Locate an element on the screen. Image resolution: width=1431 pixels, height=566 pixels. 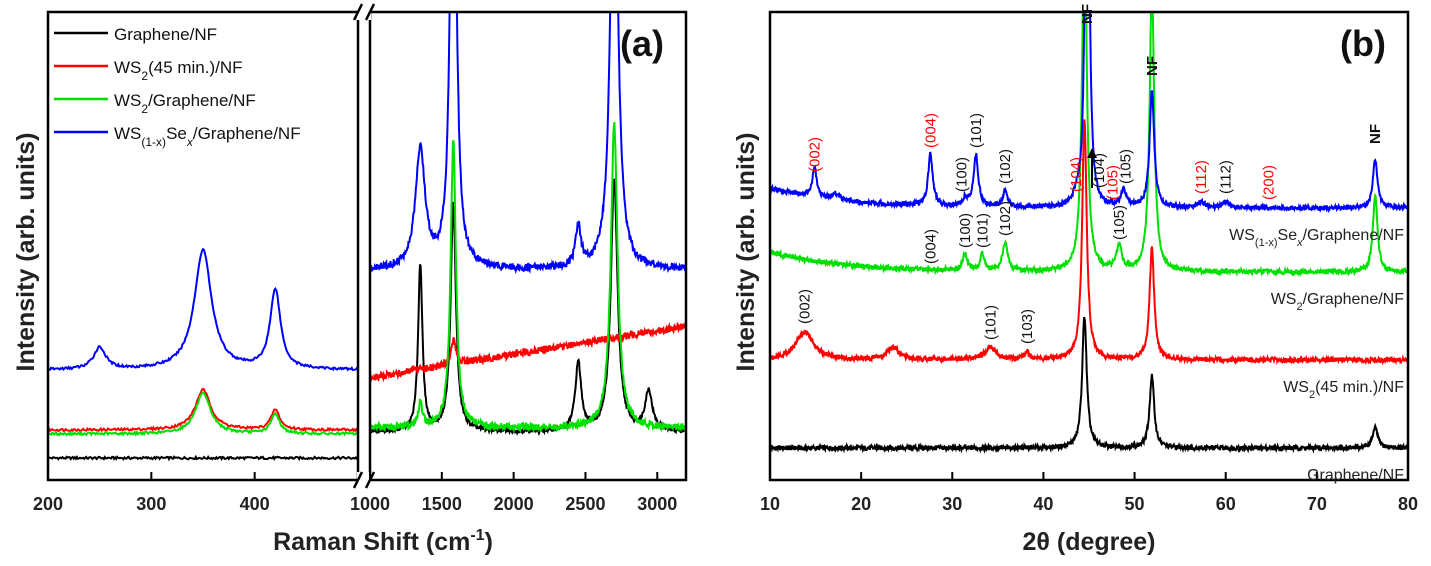
panel-a-label: (a) is located at coordinates (642, 43).